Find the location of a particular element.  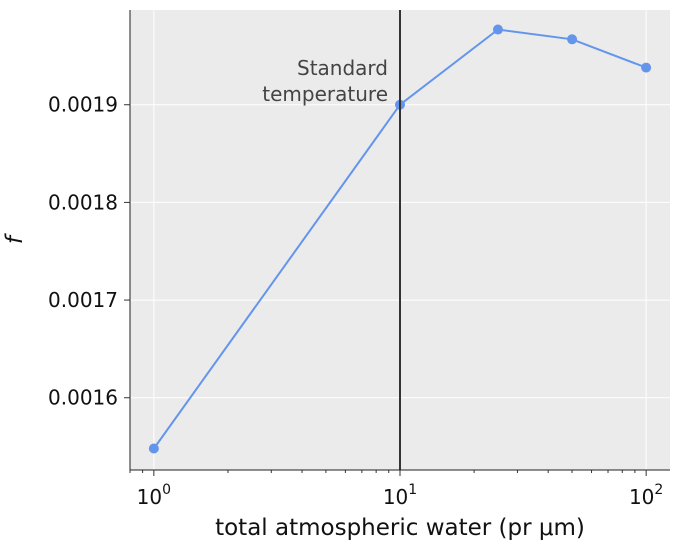

y-tick-label-0: 0.0016 is located at coordinates (83, 398).